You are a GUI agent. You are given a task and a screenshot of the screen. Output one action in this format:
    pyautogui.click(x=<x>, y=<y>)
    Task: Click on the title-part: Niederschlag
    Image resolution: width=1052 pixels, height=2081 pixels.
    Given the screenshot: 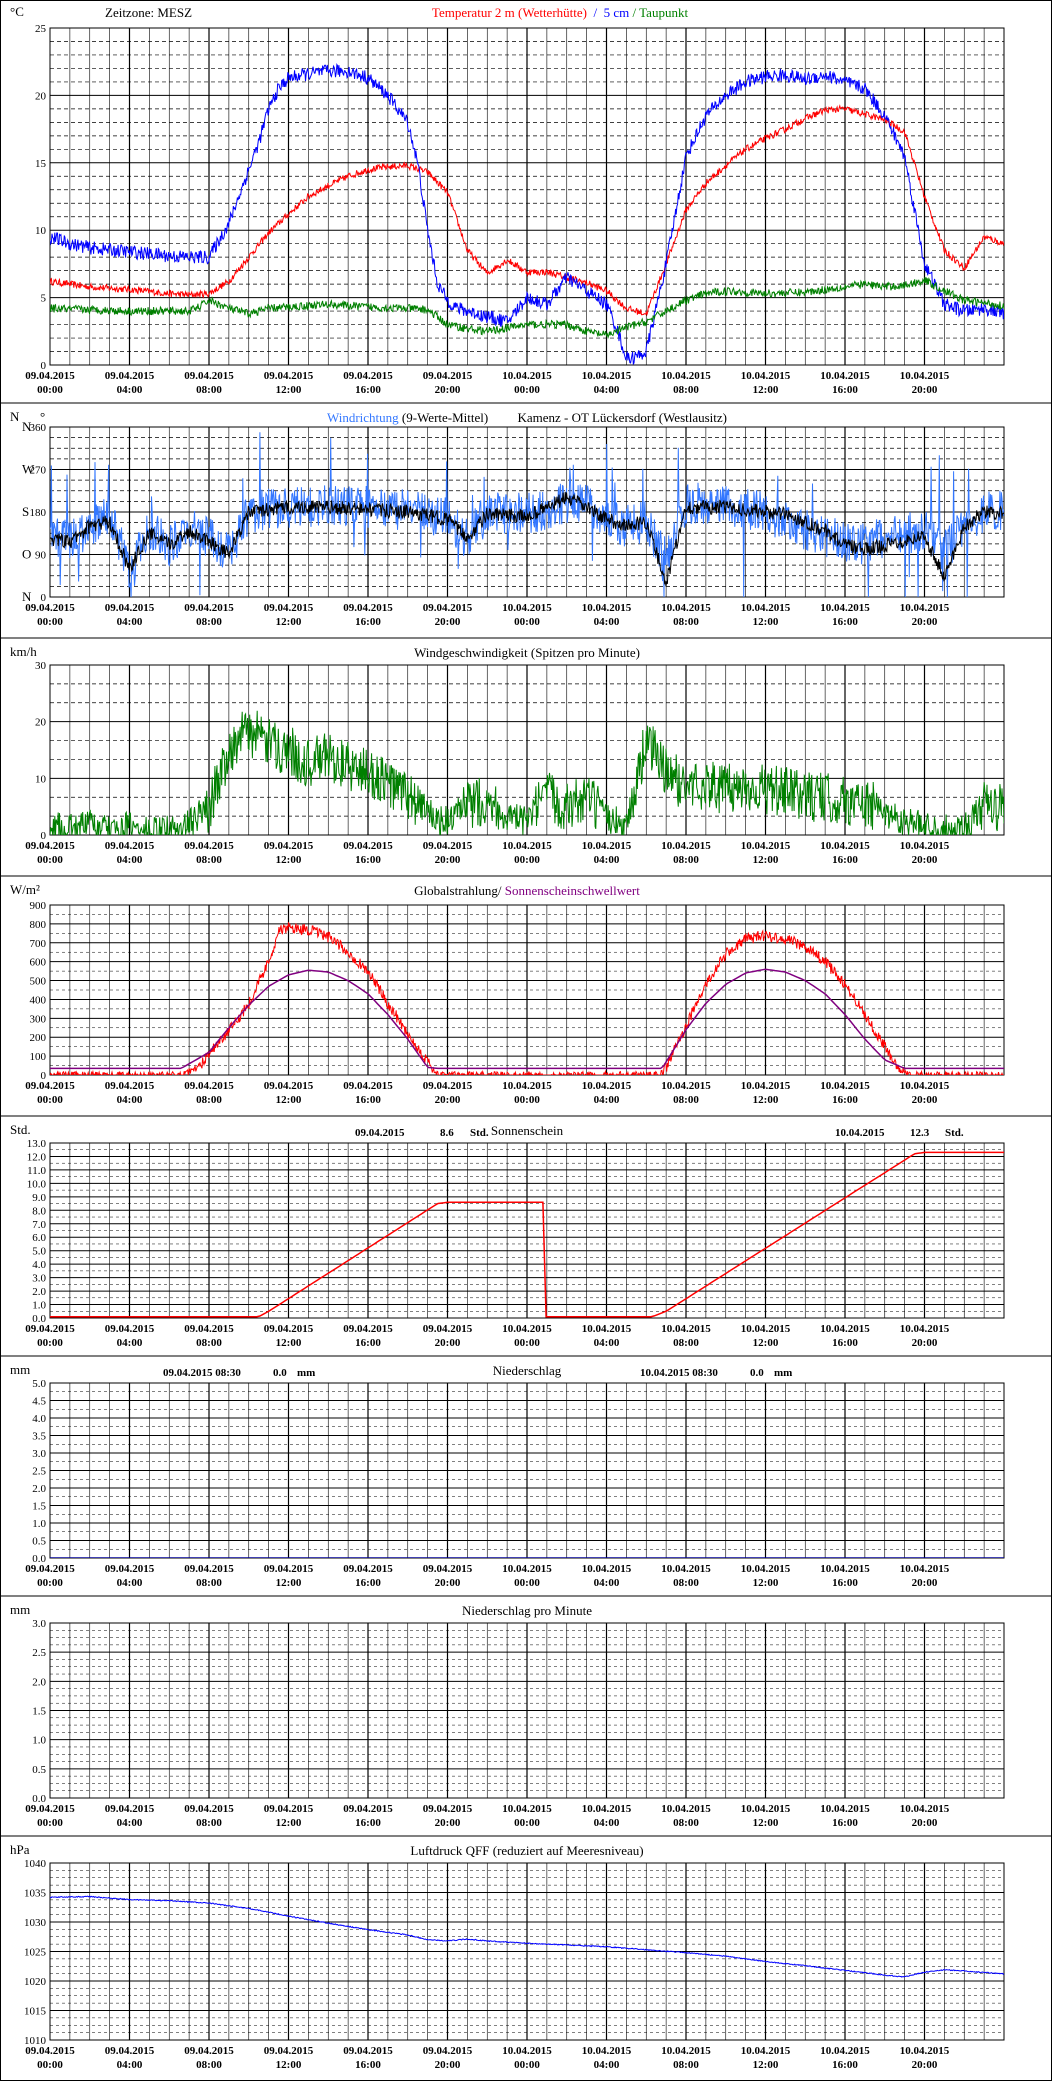 What is the action you would take?
    pyautogui.click(x=527, y=1370)
    